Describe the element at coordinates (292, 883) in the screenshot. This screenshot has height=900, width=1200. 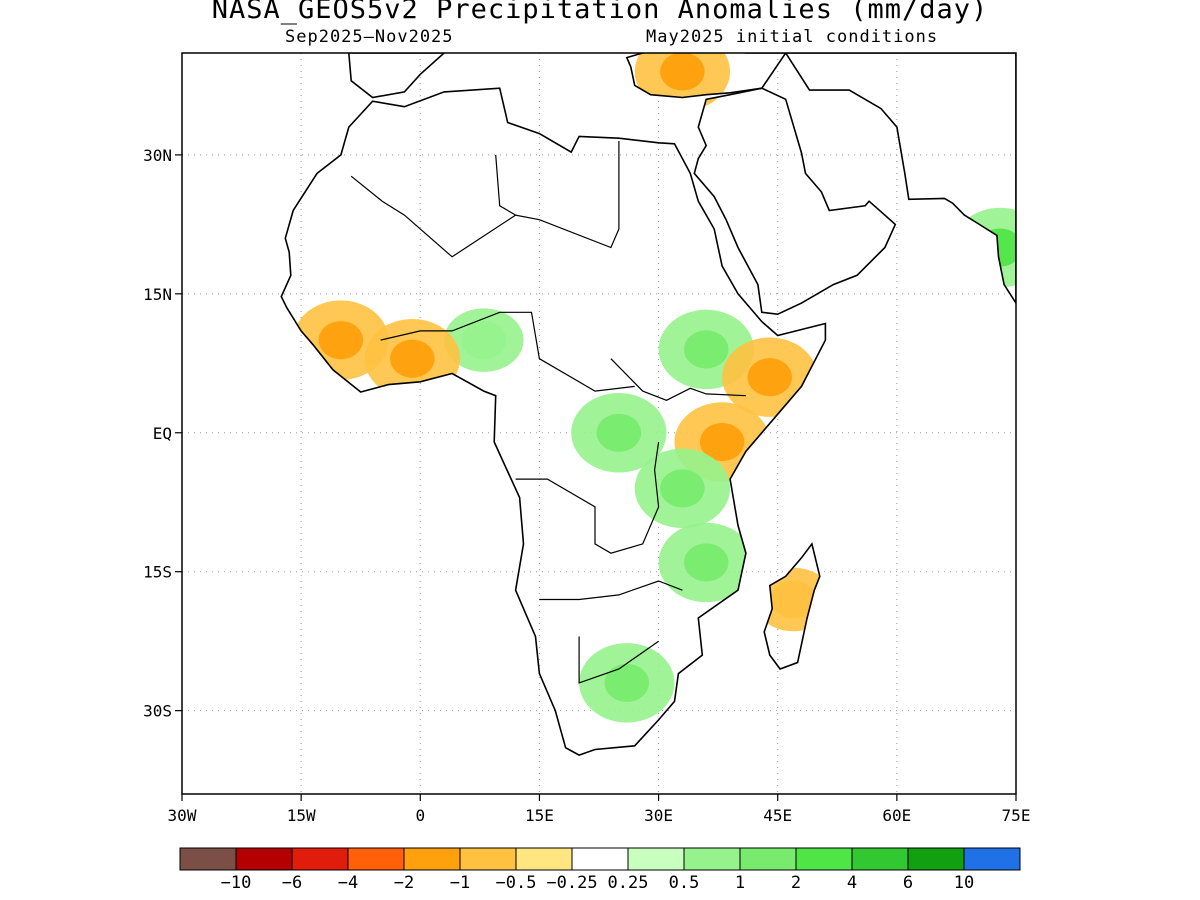
I see `colorbar-label: −6` at that location.